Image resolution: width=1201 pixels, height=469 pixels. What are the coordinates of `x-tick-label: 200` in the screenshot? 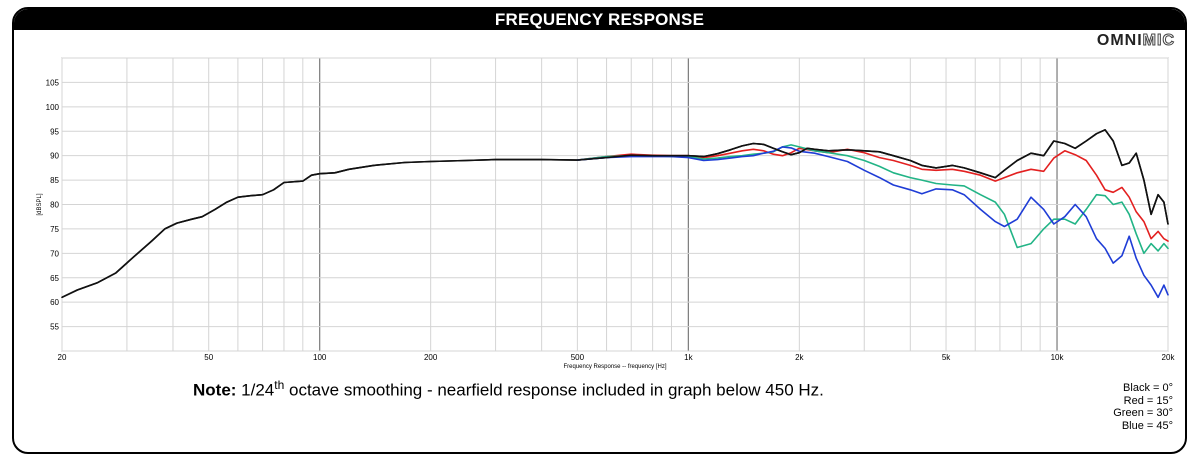 It's located at (431, 357).